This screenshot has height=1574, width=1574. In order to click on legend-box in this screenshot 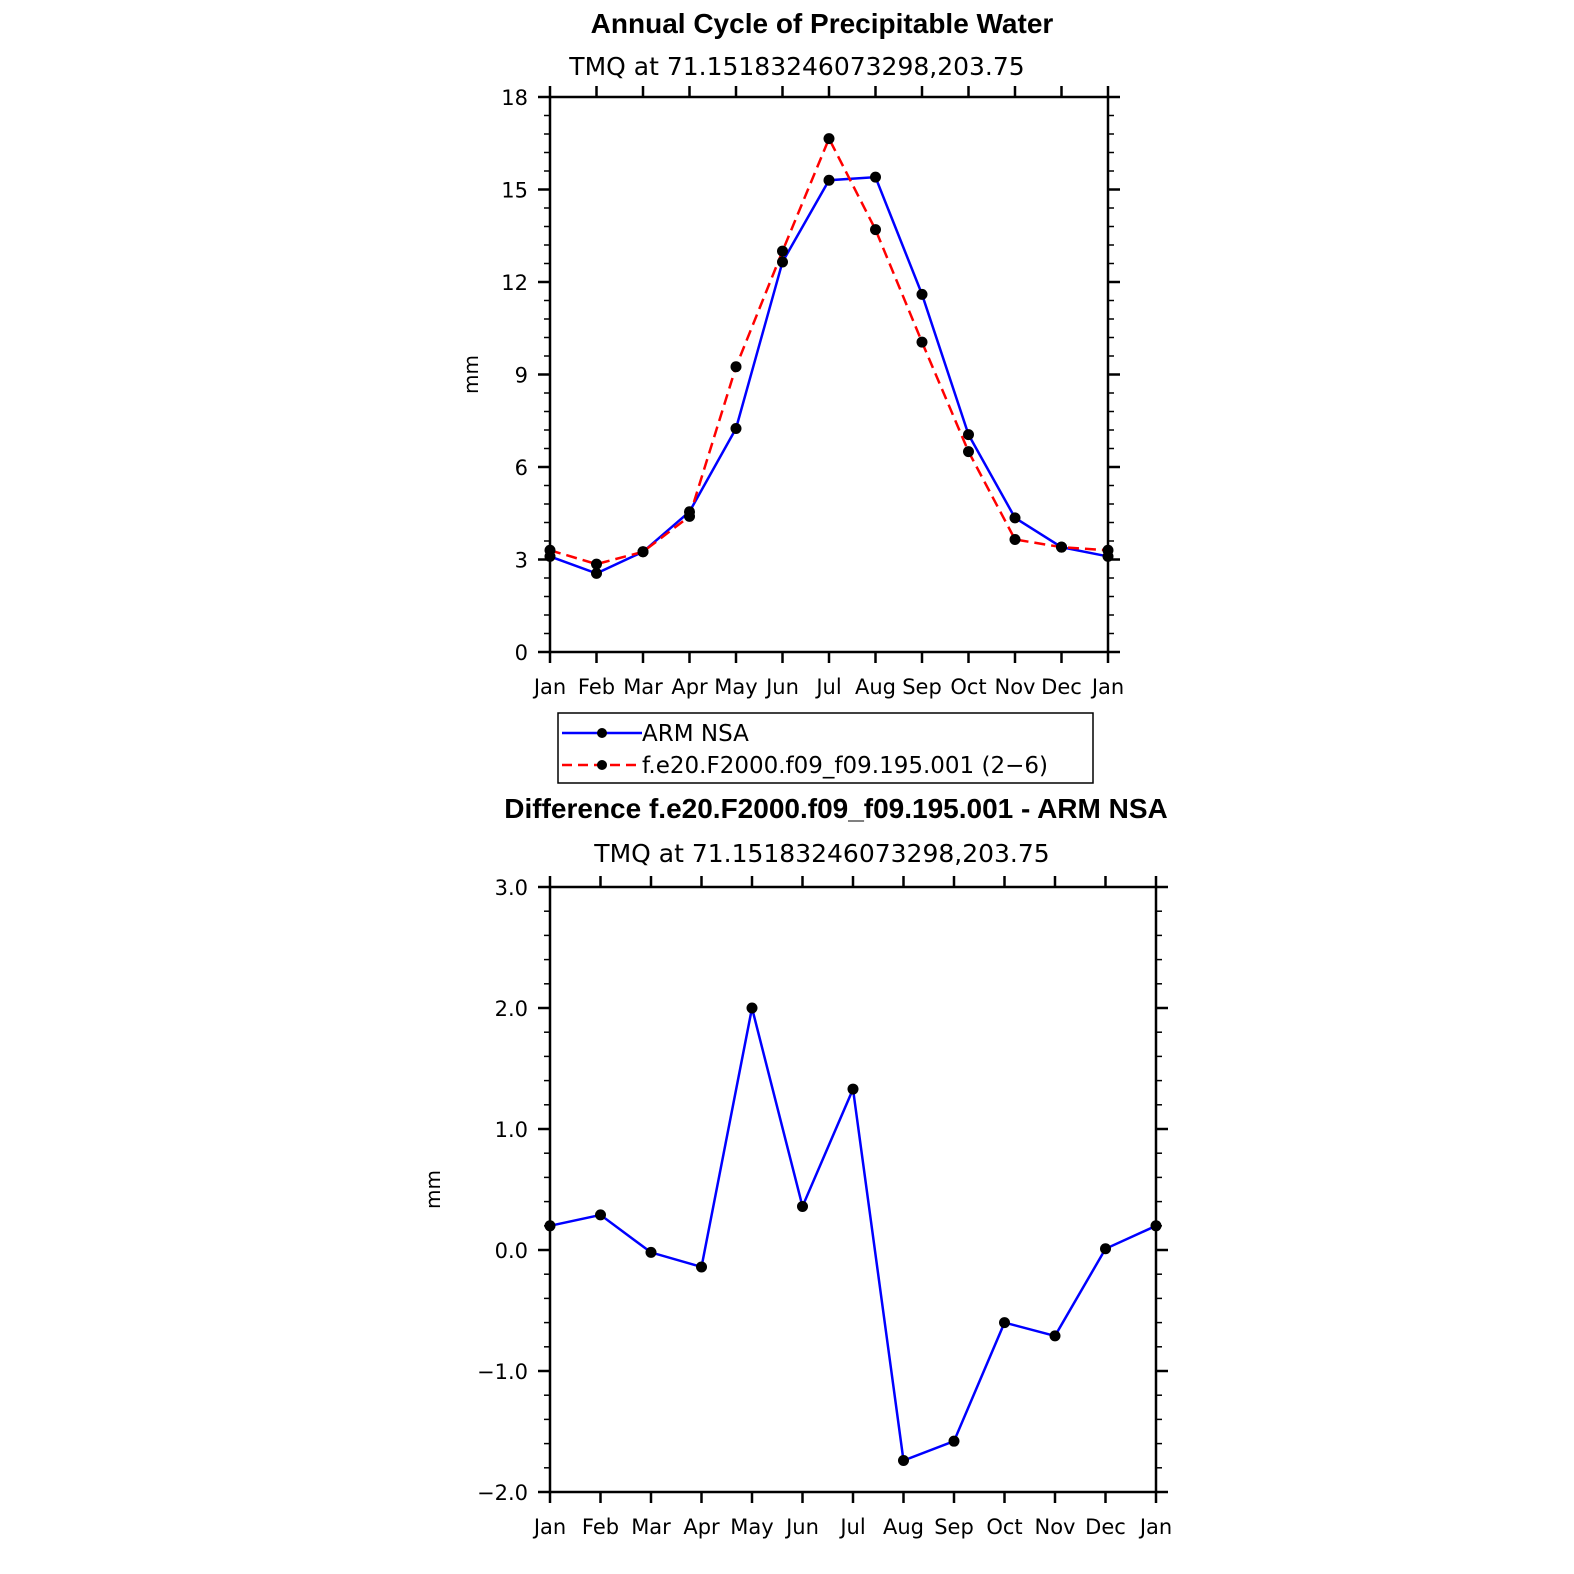, I will do `click(825, 748)`.